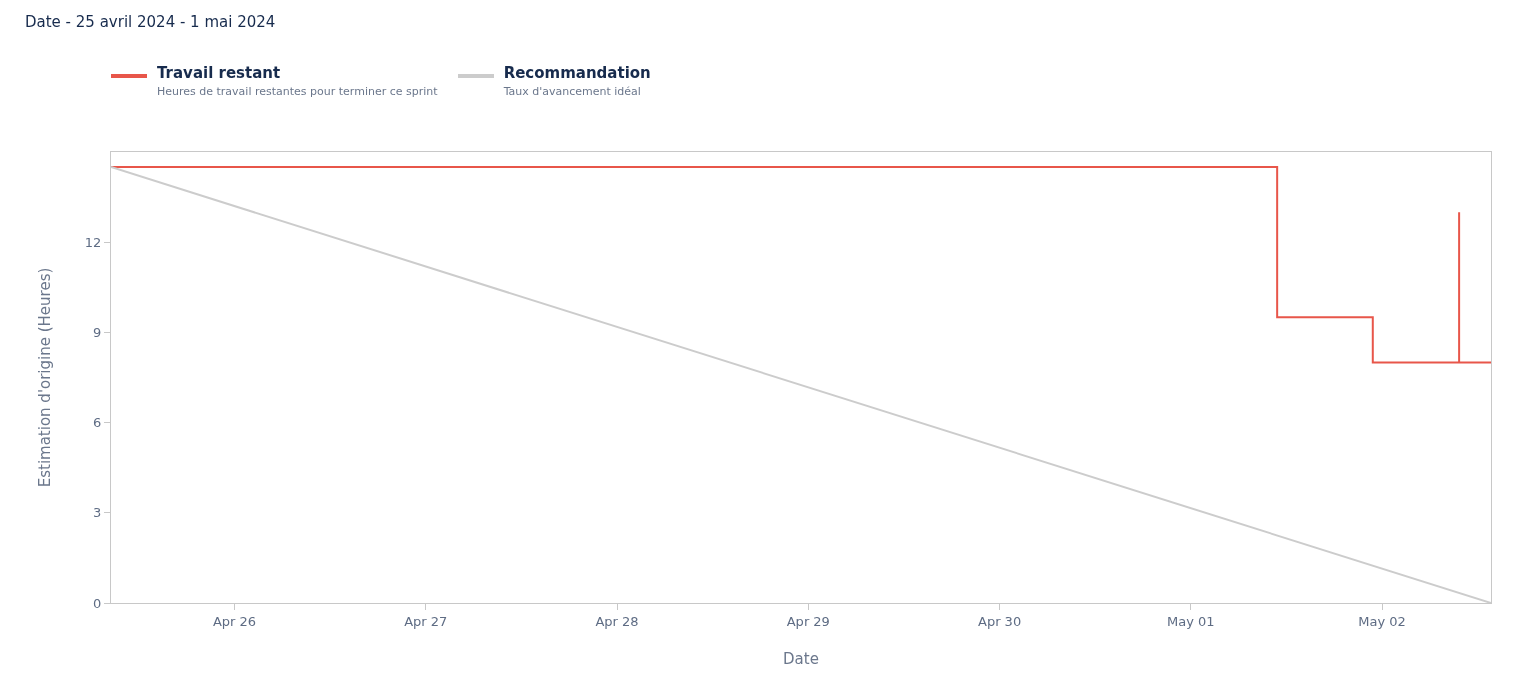 The height and width of the screenshot is (694, 1536). Describe the element at coordinates (801, 658) in the screenshot. I see `x-axis-title: Date` at that location.